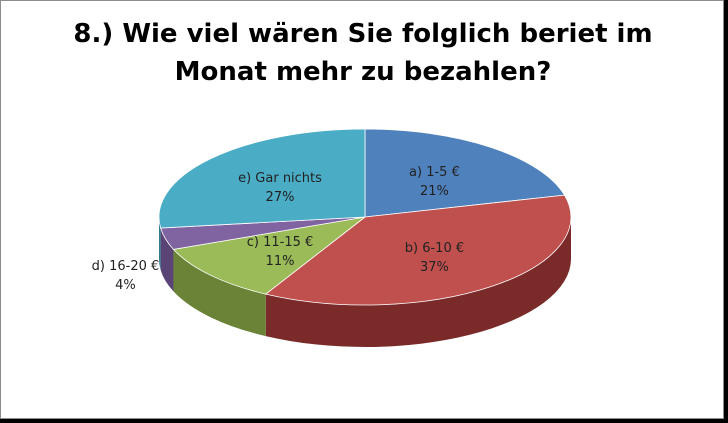  I want to click on slice-percent-label: 37%, so click(434, 267).